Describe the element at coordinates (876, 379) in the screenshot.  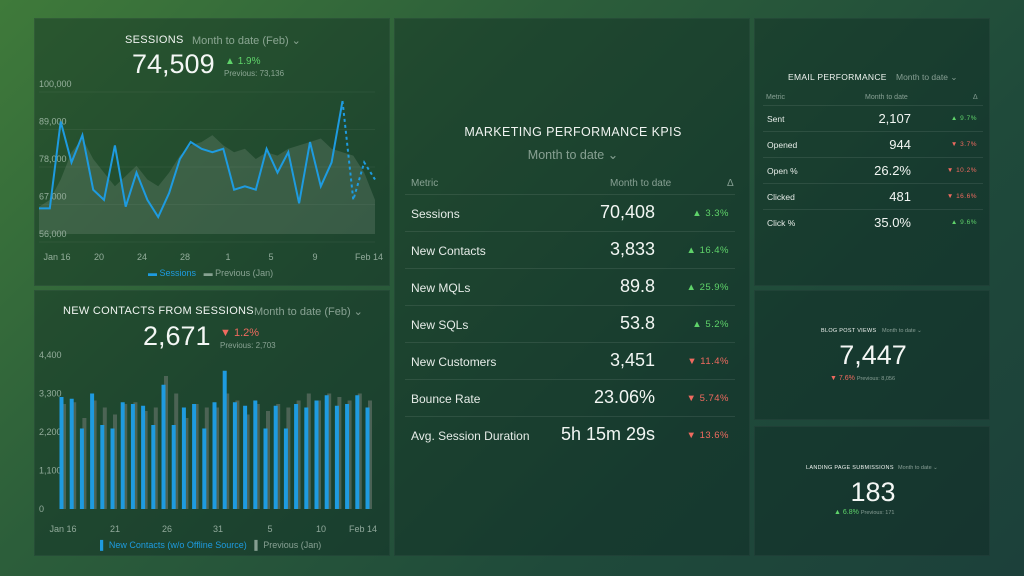
I see `blog-previous: Previous: 8,056` at that location.